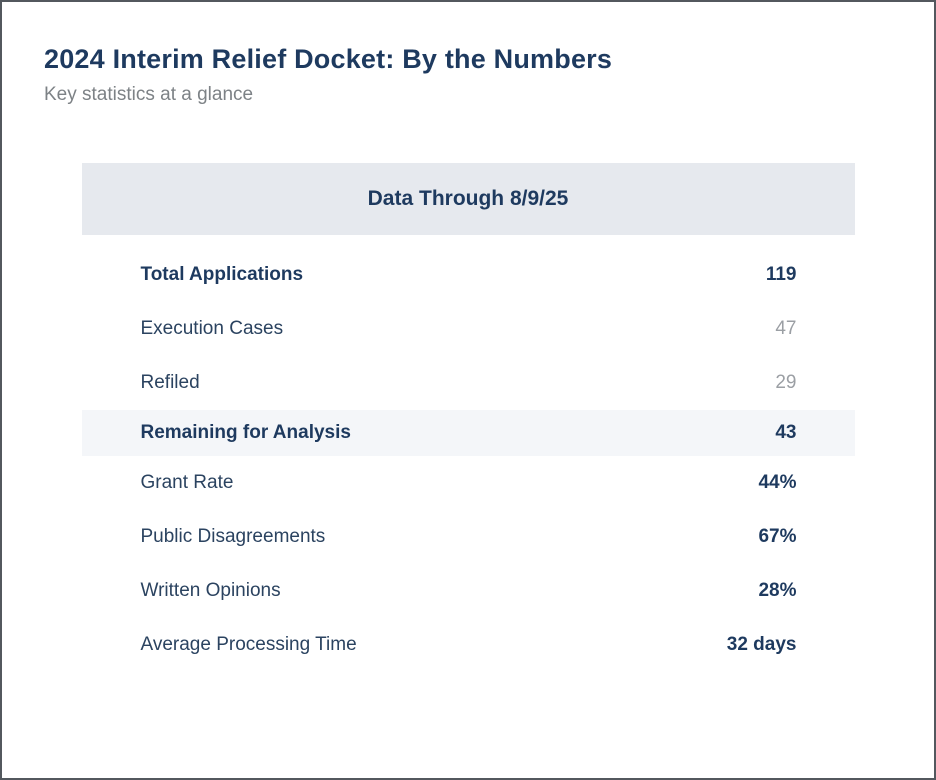 Image resolution: width=936 pixels, height=780 pixels. I want to click on table-header-text: Data Through 8/9/25, so click(468, 198).